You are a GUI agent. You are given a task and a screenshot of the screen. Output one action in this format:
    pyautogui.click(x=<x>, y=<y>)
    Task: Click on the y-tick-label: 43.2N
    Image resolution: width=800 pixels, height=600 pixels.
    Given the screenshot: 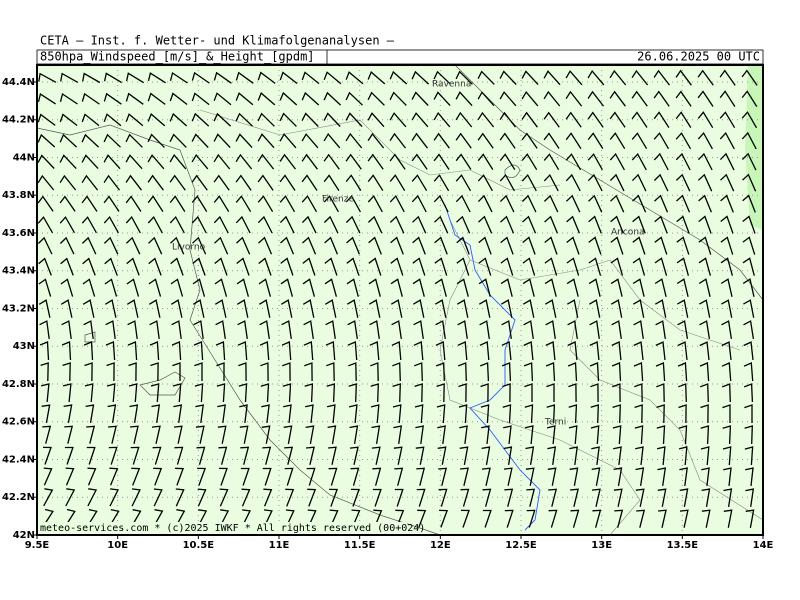 What is the action you would take?
    pyautogui.click(x=18, y=308)
    